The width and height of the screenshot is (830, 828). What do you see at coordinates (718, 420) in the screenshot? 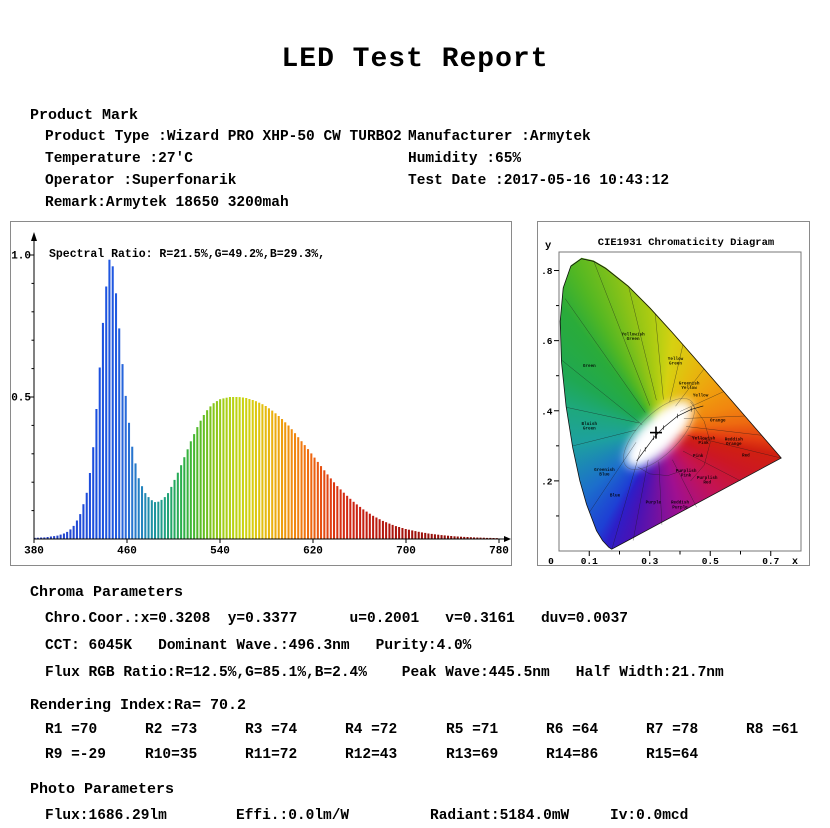
I see `svg-text: Orange` at bounding box center [718, 420].